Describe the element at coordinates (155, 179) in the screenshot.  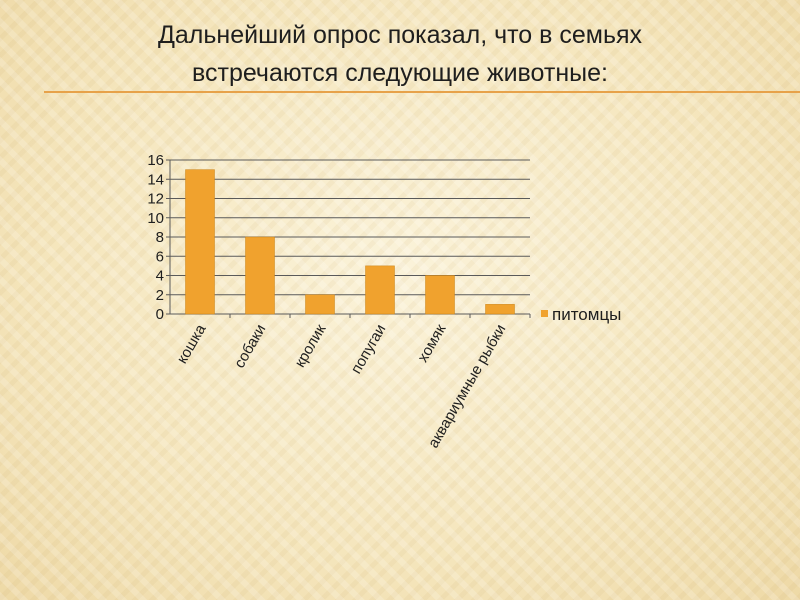
I see `y-tick-label: 14` at that location.